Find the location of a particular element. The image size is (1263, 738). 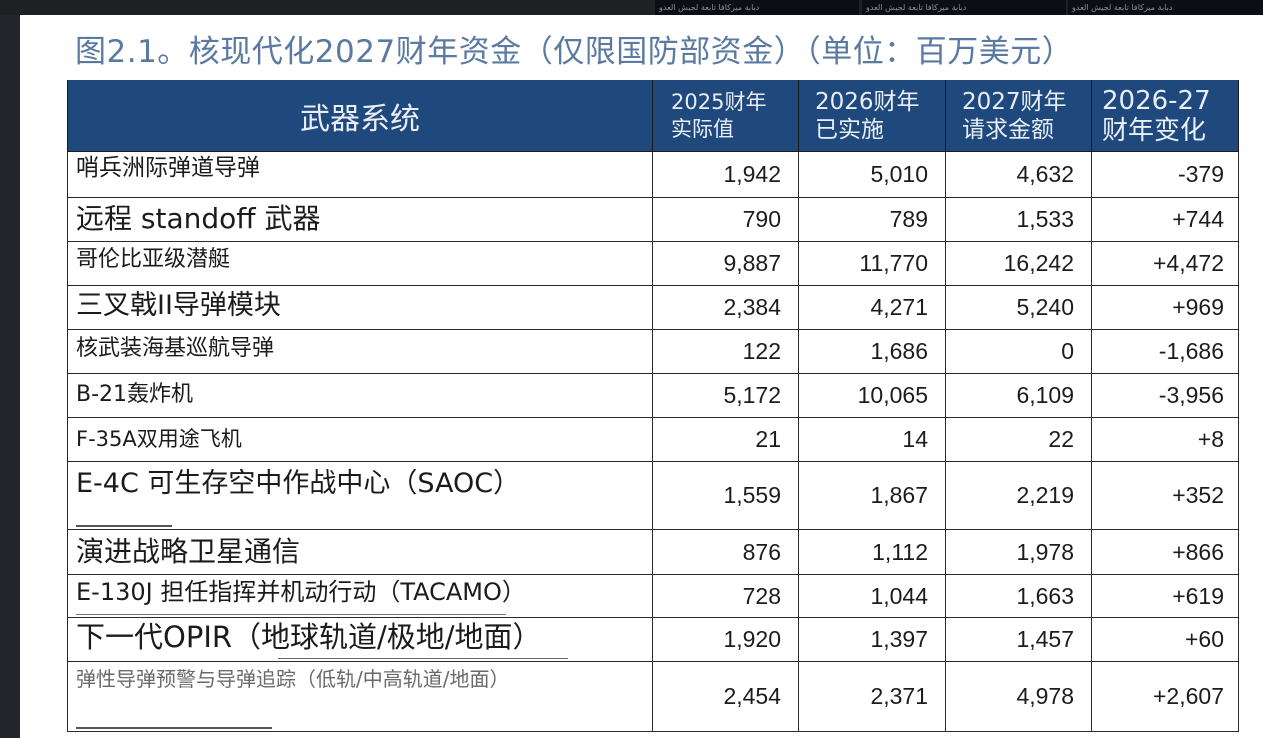

table-row: 核武装海基巡航导弹 122 1,686 0 -1,686 is located at coordinates (653, 351).